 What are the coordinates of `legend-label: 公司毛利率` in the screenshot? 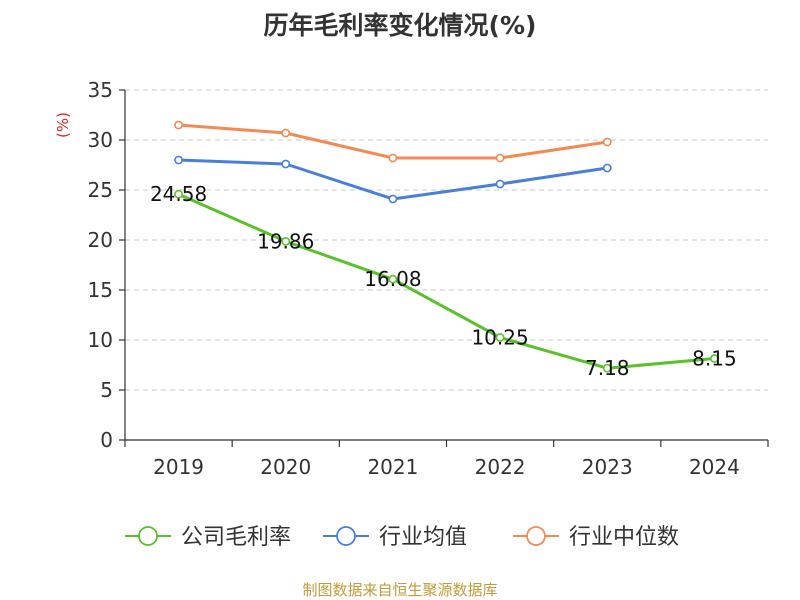 It's located at (236, 537).